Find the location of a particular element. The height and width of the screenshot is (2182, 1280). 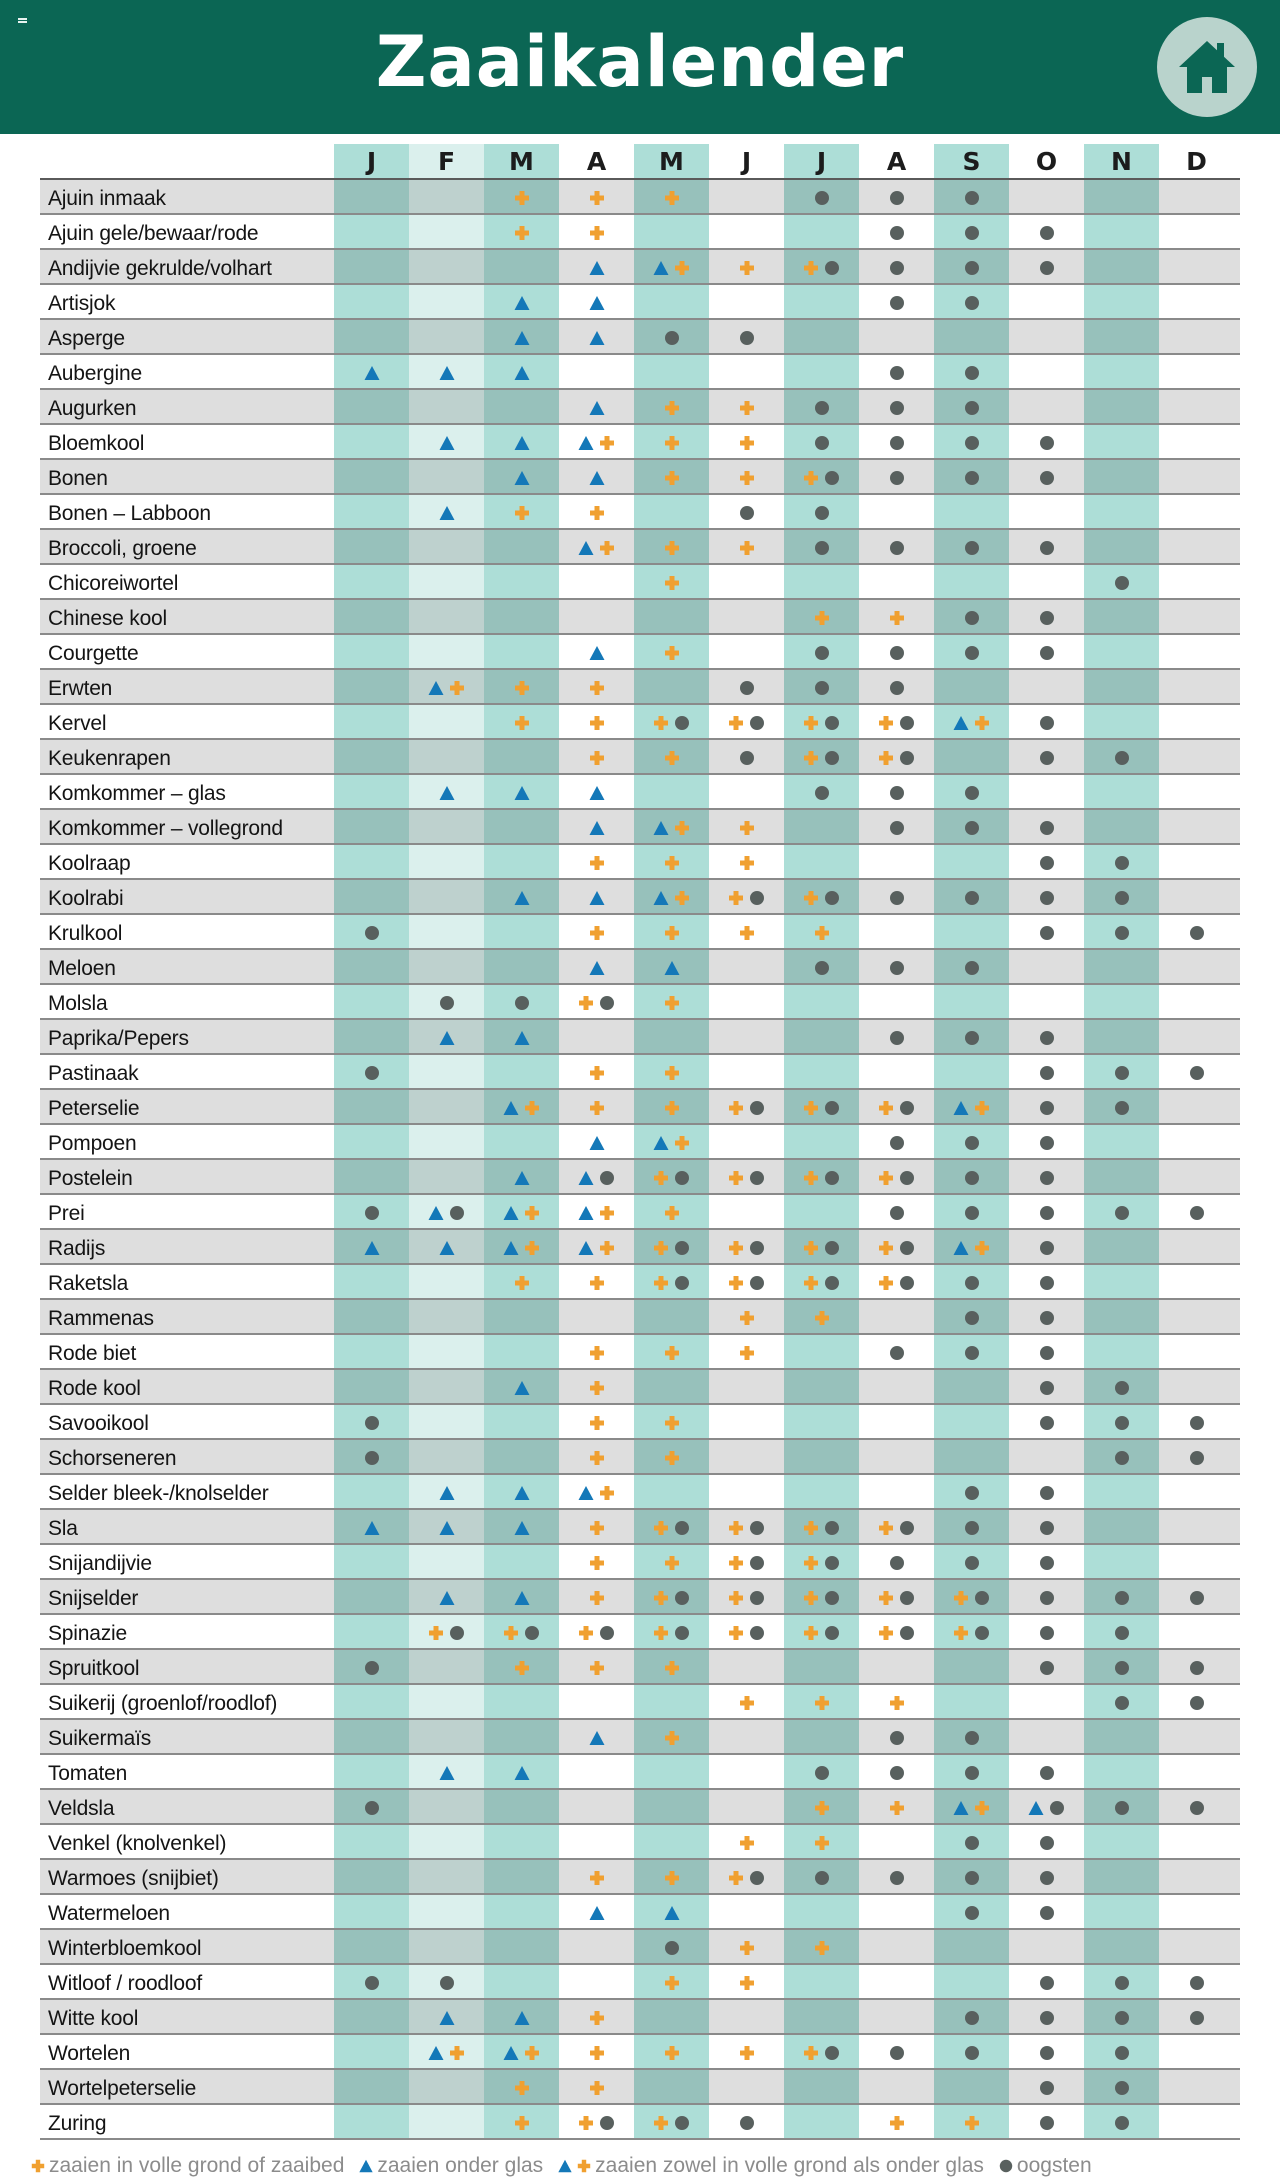

month-column-bg is located at coordinates (446, 1142).